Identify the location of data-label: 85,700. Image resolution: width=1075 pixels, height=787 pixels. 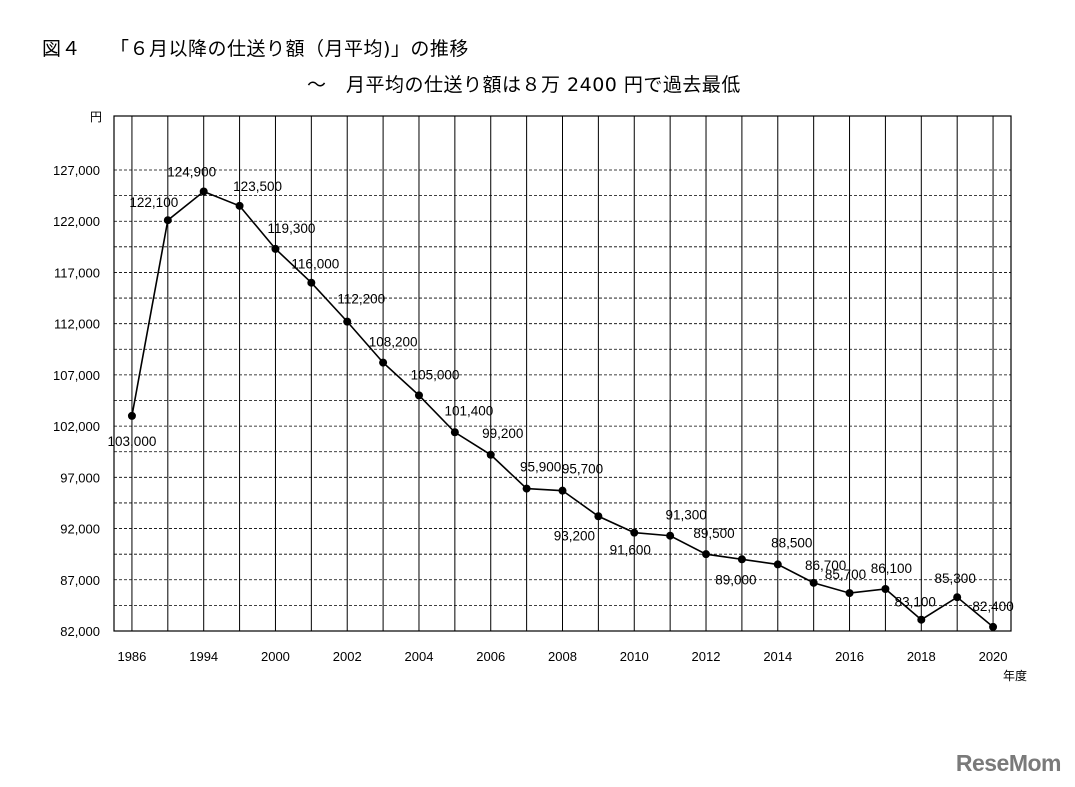
(845, 574).